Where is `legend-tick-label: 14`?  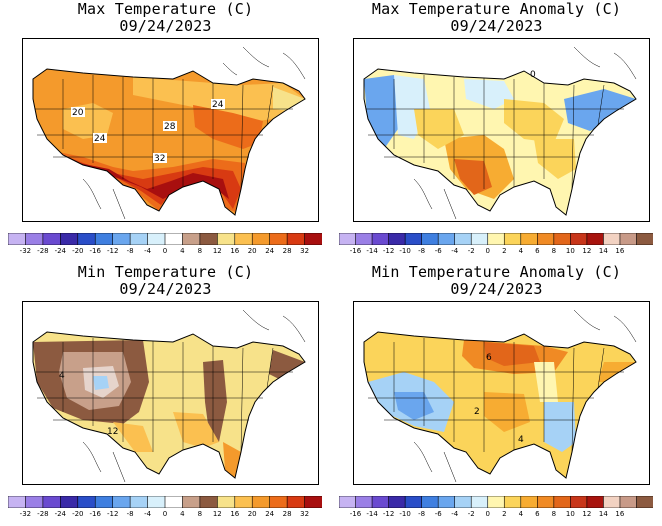
legend-tick-label: 14 is located at coordinates (603, 251).